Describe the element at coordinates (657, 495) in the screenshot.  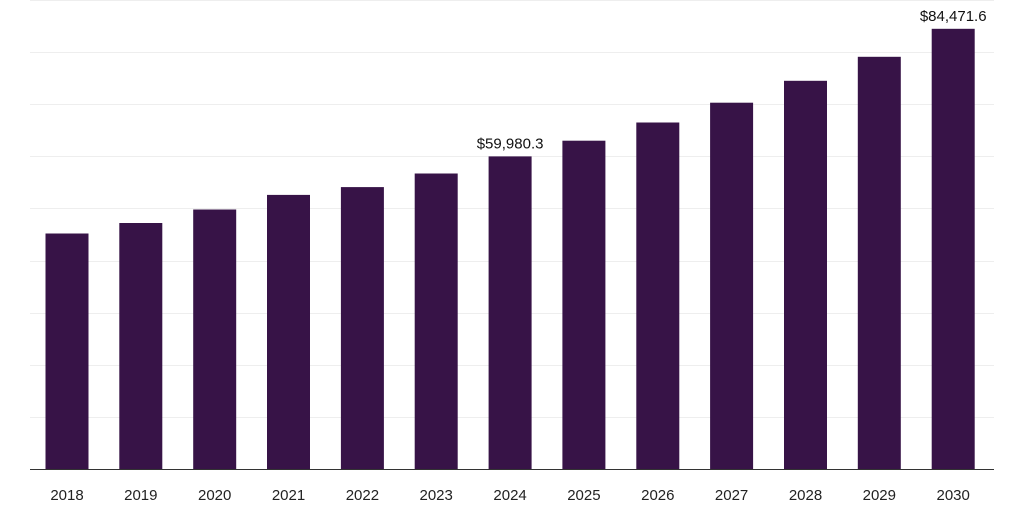
I see `x-tick-label: 2026` at that location.